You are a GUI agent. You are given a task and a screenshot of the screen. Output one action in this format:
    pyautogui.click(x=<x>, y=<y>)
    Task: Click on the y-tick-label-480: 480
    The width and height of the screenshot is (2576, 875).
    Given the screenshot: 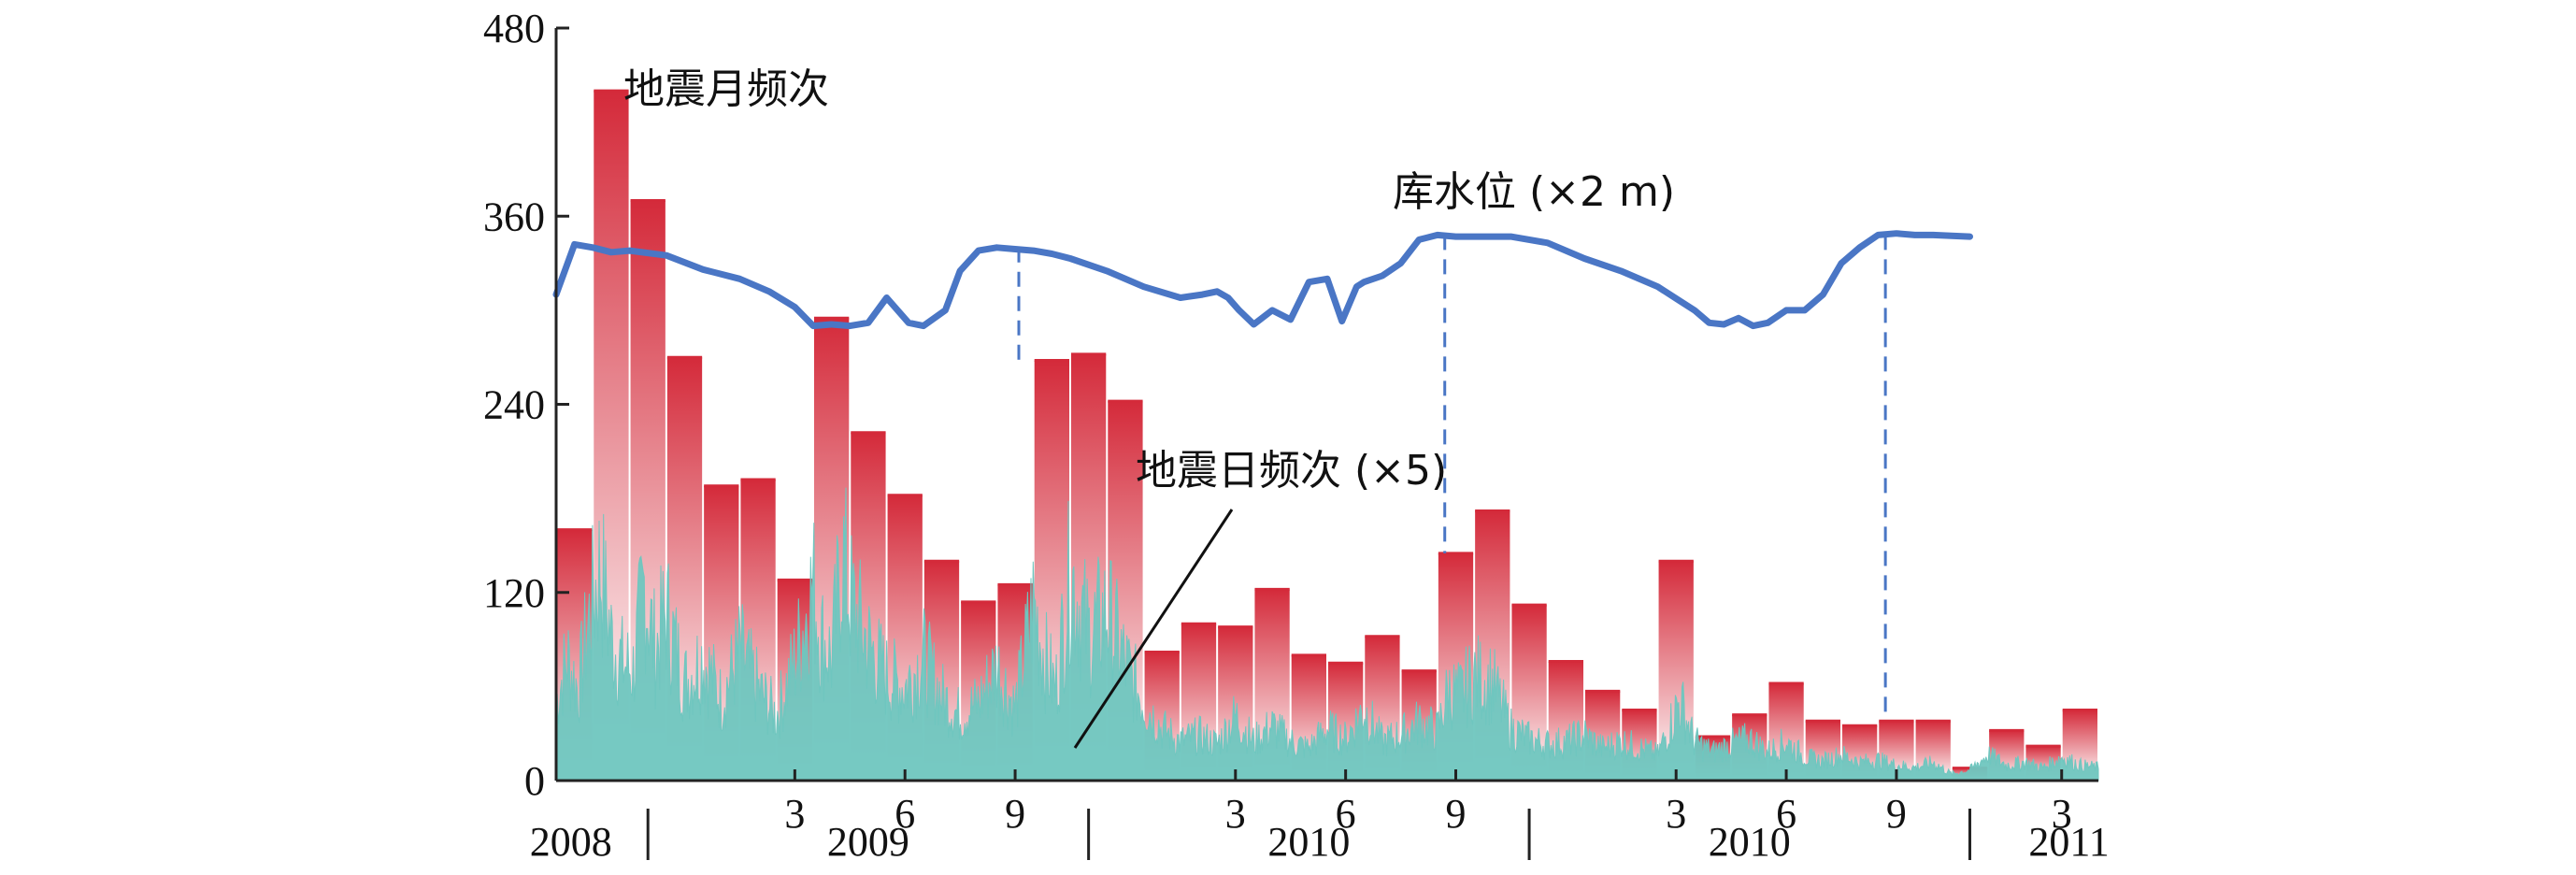 What is the action you would take?
    pyautogui.click(x=514, y=28)
    